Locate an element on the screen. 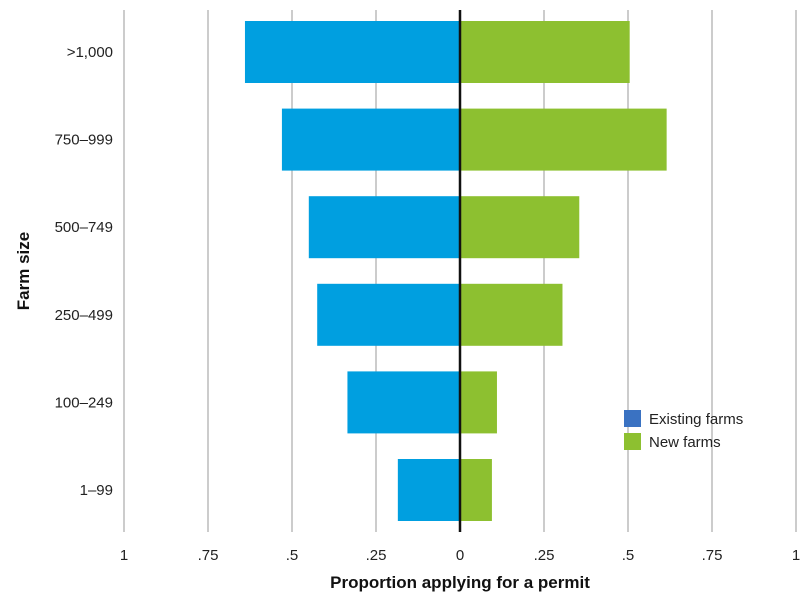 The image size is (804, 597). y-tick-label-1-000: >1,000 is located at coordinates (90, 52).